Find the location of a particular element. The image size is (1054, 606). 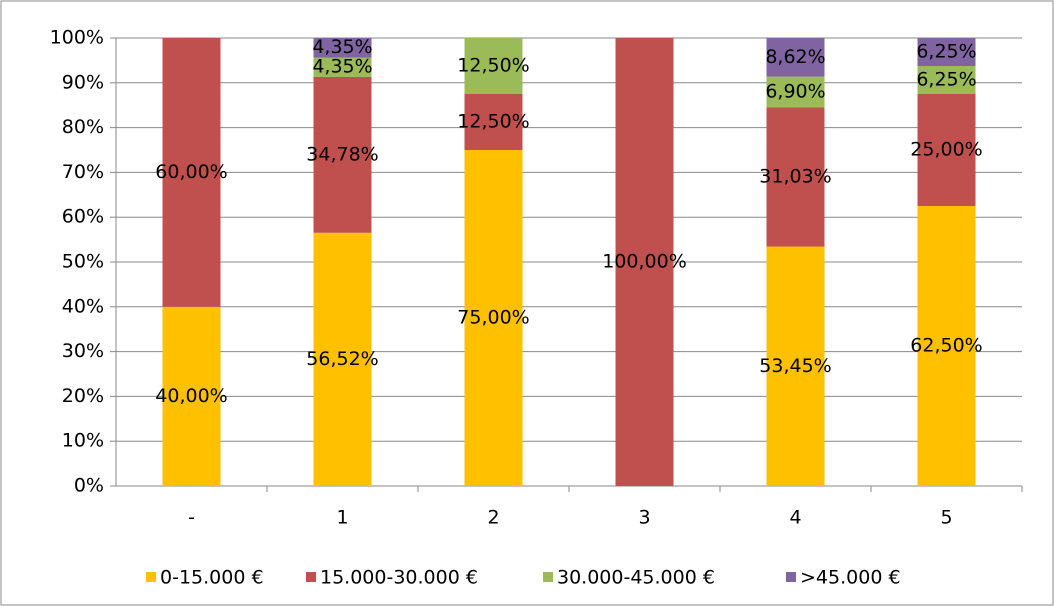

x-tick-label: 2 is located at coordinates (493, 518).